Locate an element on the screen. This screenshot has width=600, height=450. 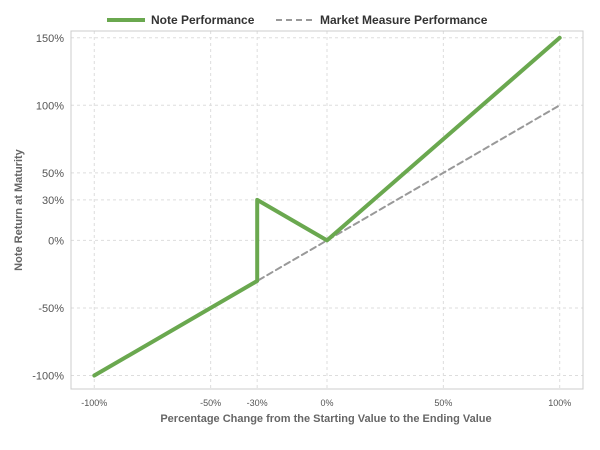
y-tick-label-50pct: 50% is located at coordinates (53, 174).